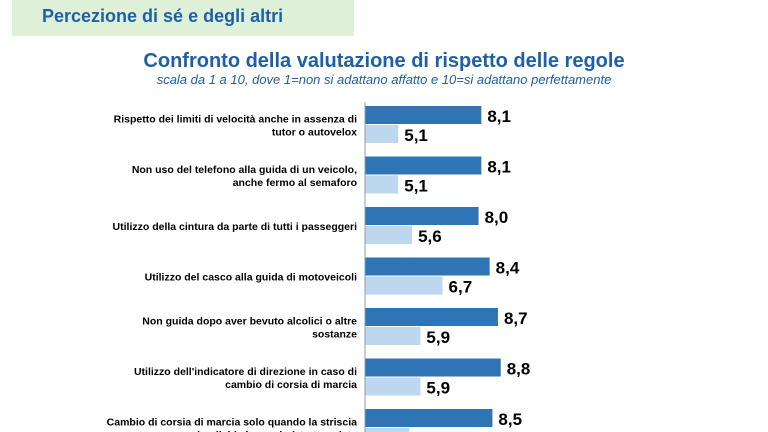  I want to click on category-label: tutor o autovelox, so click(314, 133).